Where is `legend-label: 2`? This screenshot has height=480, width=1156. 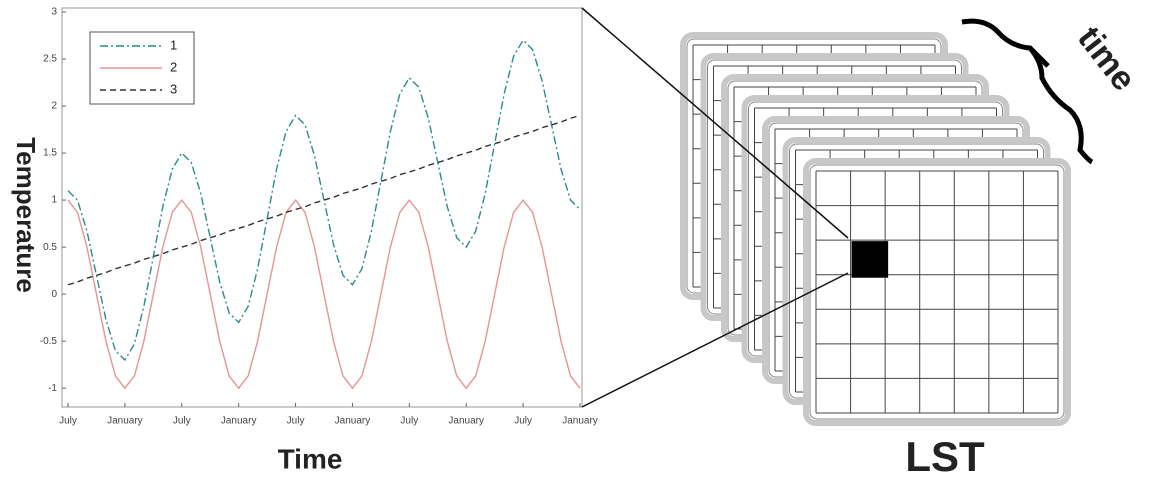
legend-label: 2 is located at coordinates (173, 66).